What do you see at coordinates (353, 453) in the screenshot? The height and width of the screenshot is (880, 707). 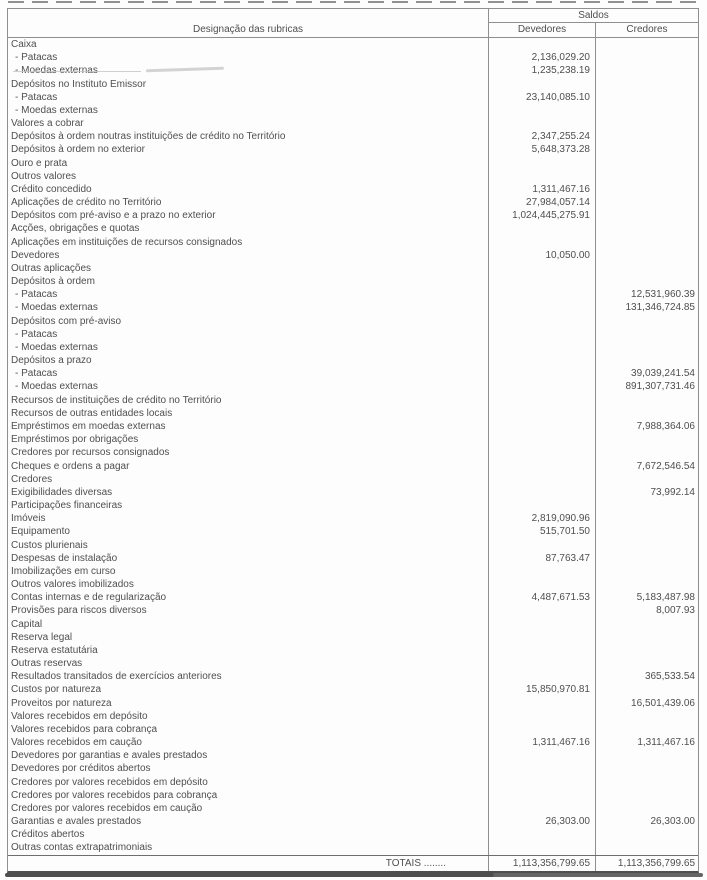 I see `table-row: Credores por recursos consignados` at bounding box center [353, 453].